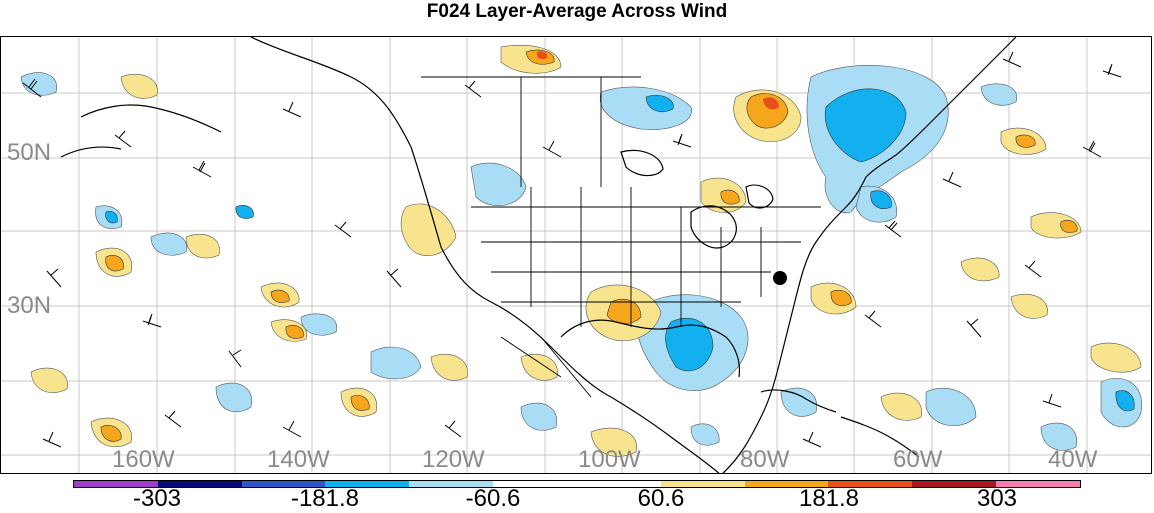 The image size is (1154, 513). Describe the element at coordinates (829, 498) in the screenshot. I see `colorbar-label-pos181: 181.8` at that location.